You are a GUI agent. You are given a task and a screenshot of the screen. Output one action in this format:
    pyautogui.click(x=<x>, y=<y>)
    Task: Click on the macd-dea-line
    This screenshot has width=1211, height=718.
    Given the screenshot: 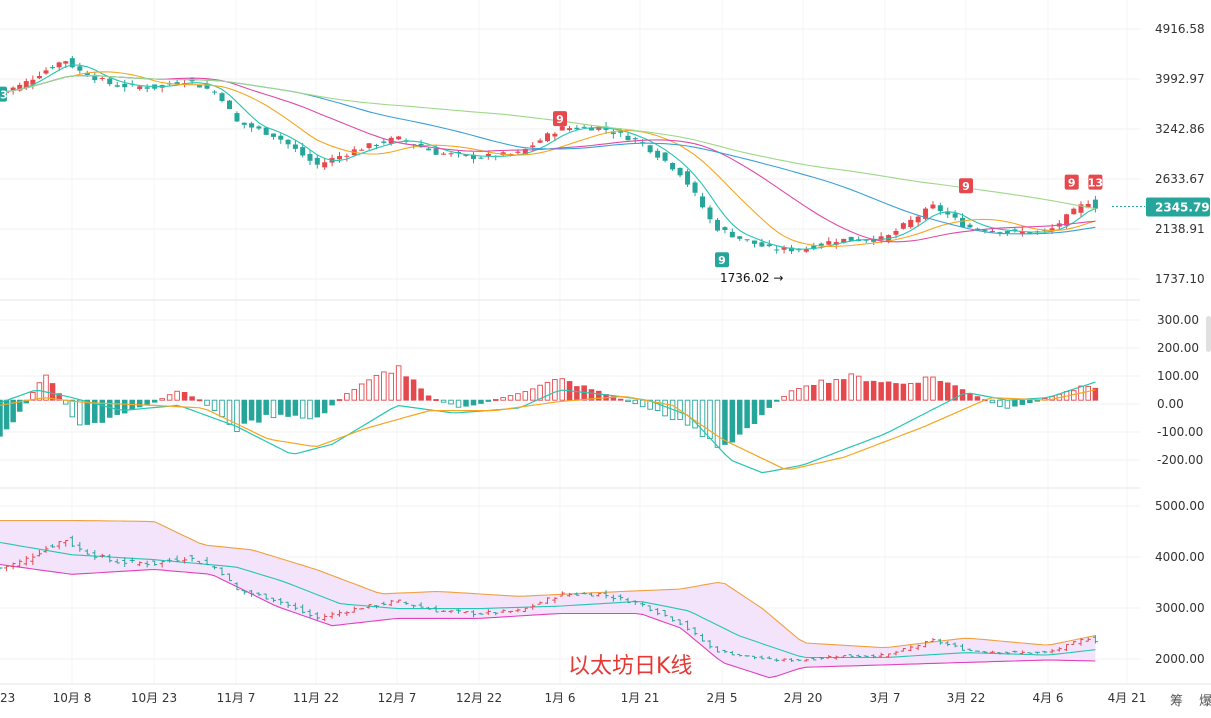 What is the action you would take?
    pyautogui.click(x=548, y=429)
    